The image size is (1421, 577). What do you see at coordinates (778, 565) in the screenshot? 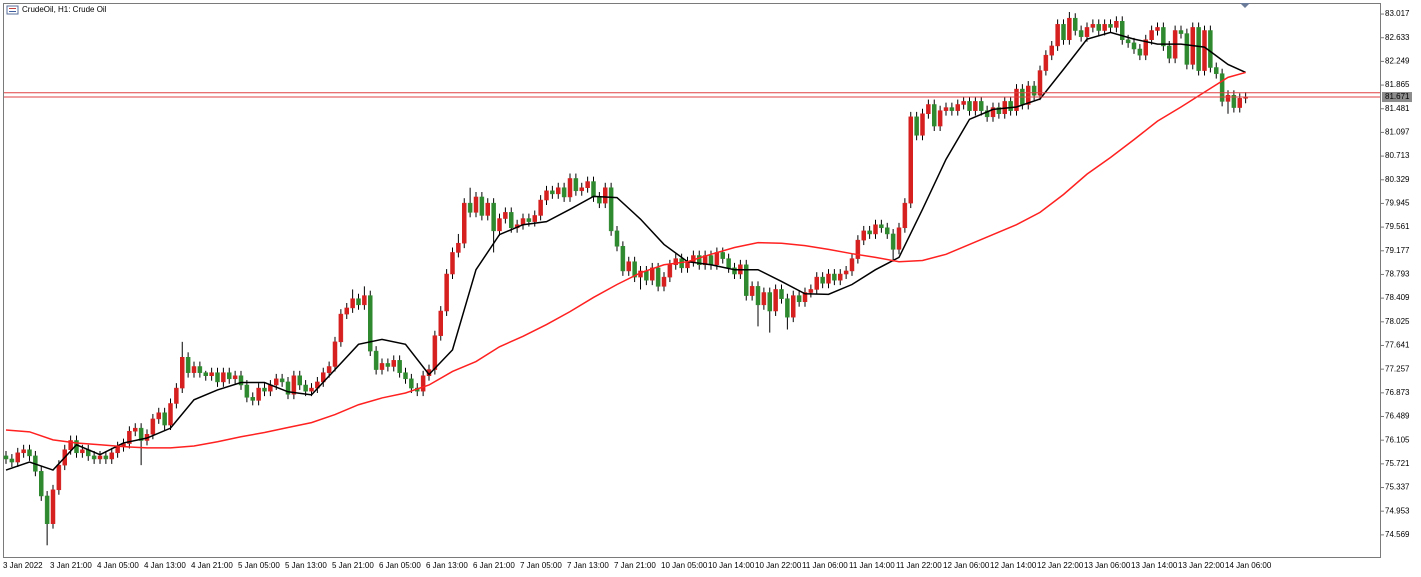
I see `x-tick-label: 10 Jan 22:00` at bounding box center [778, 565].